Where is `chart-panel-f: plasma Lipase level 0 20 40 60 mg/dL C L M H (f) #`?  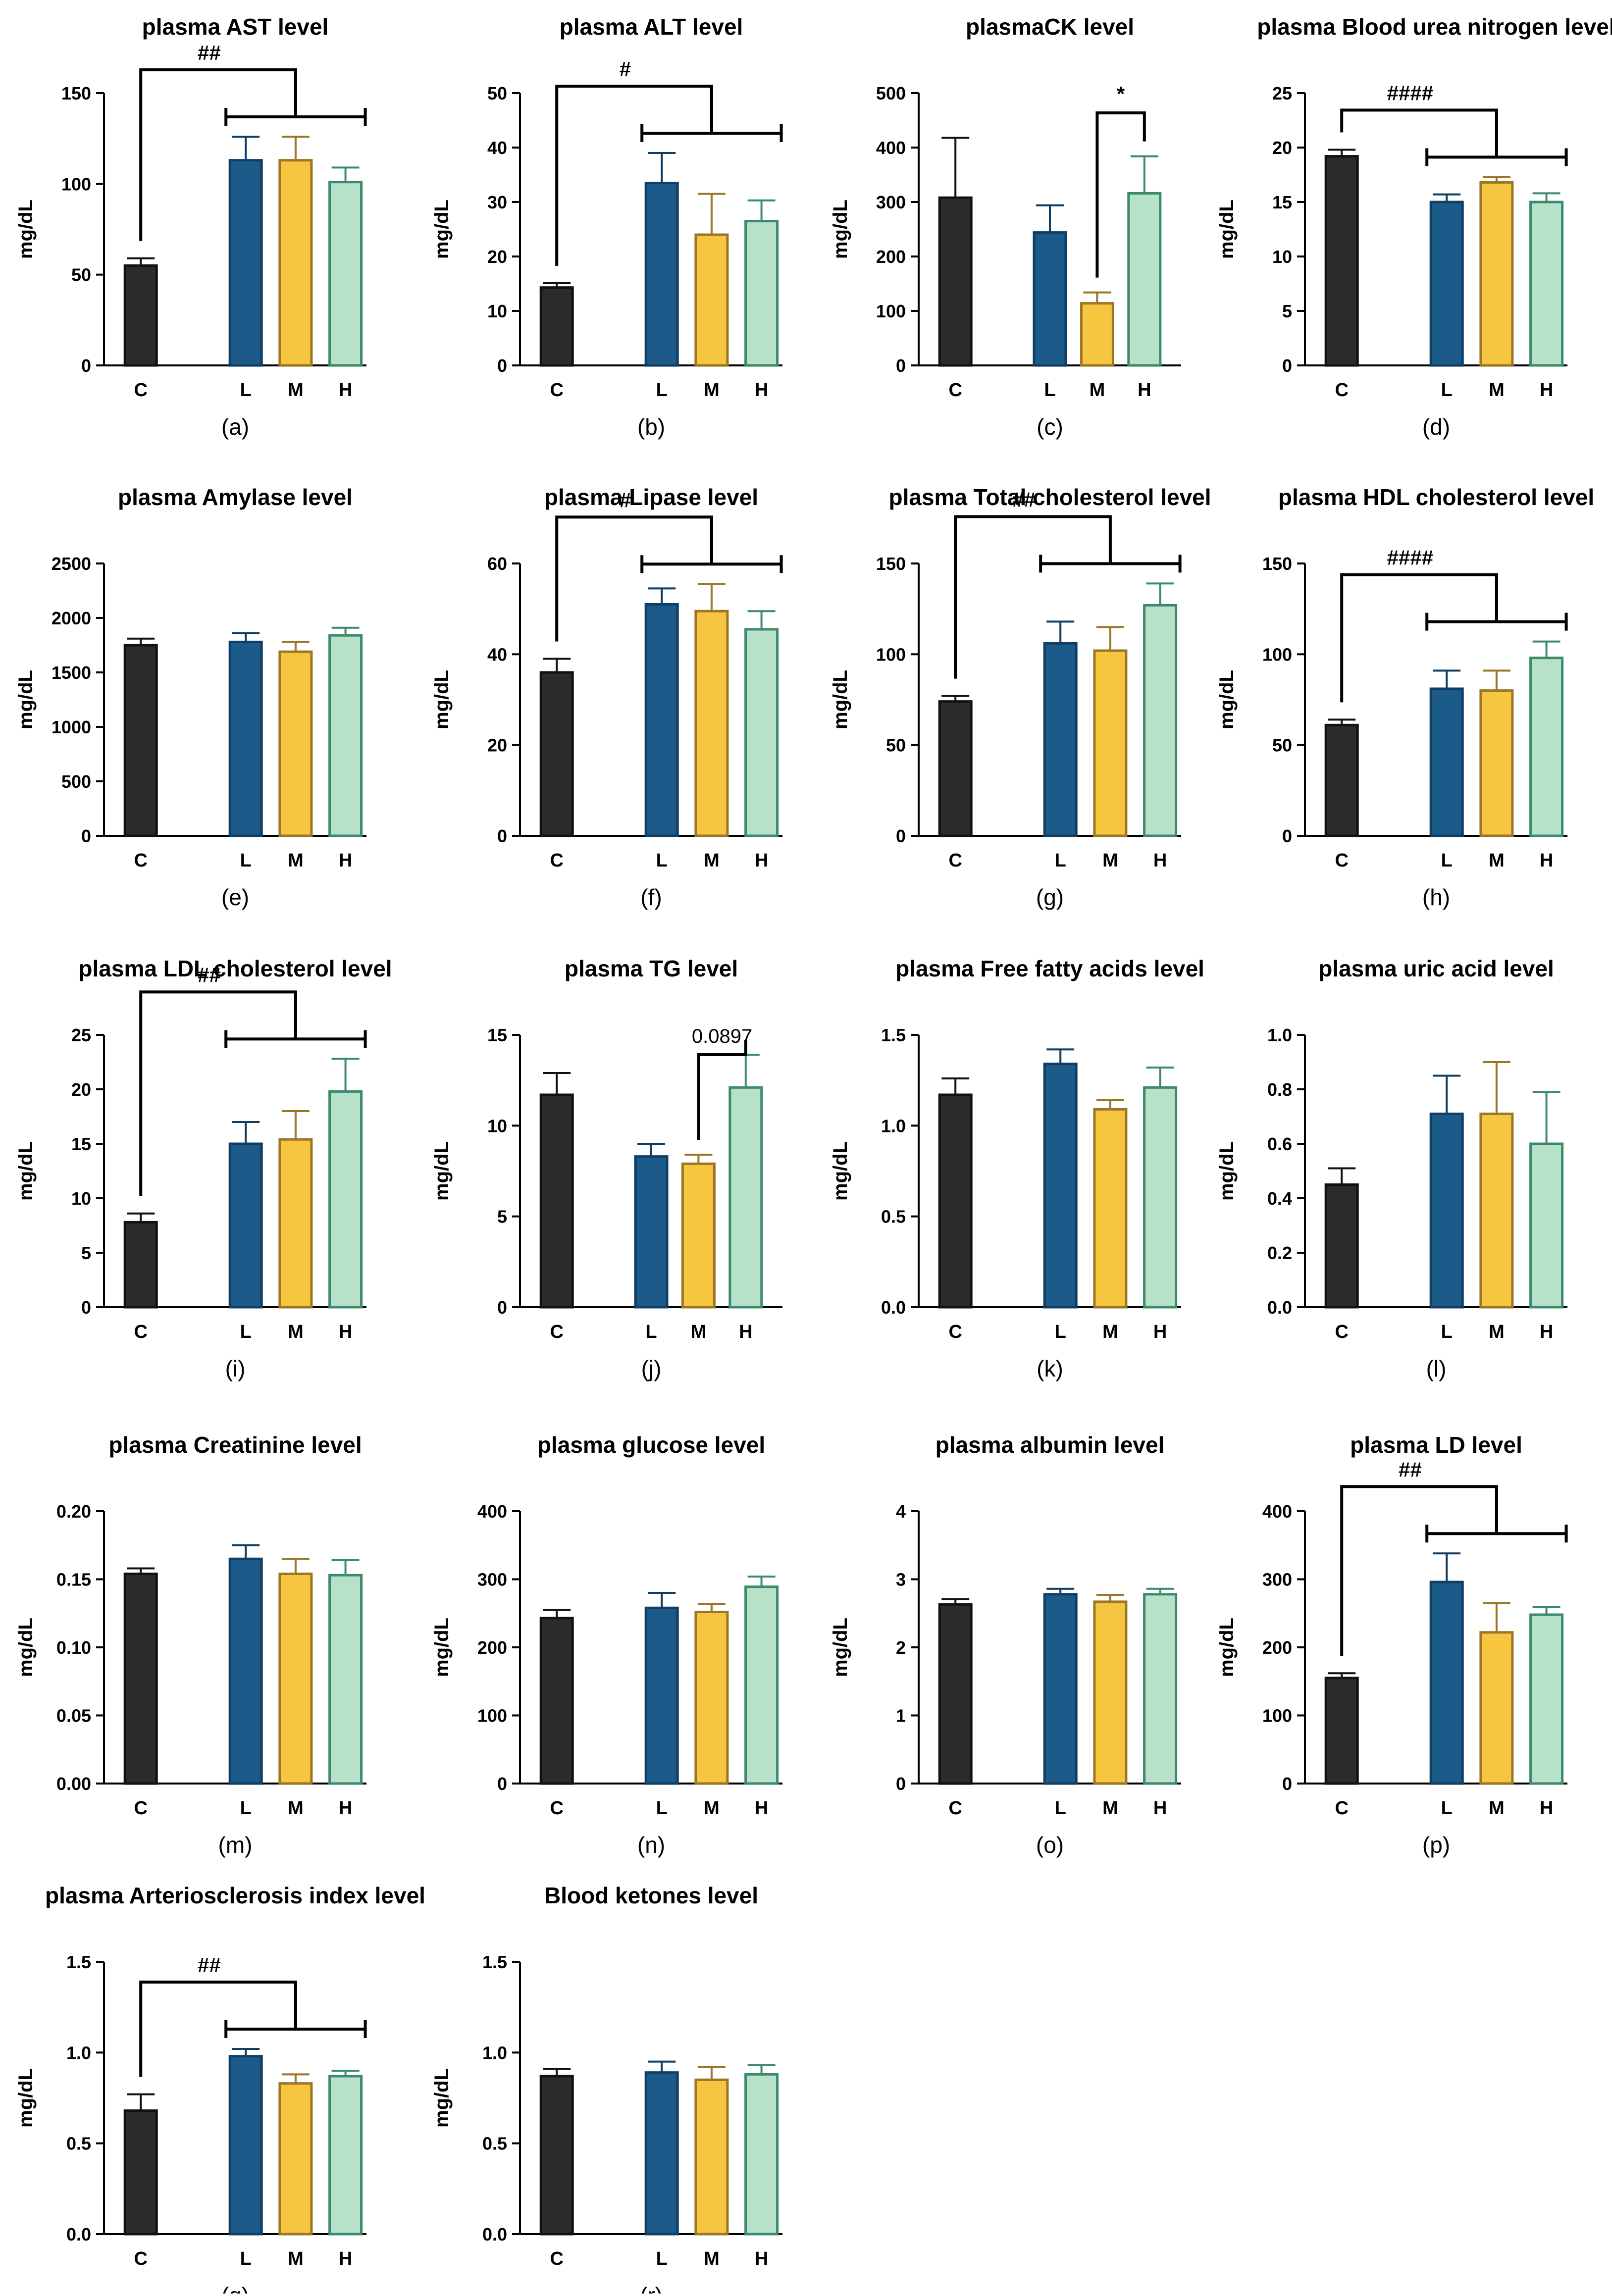 chart-panel-f: plasma Lipase level 0 20 40 60 mg/dL C L M H (f) # is located at coordinates (607, 697).